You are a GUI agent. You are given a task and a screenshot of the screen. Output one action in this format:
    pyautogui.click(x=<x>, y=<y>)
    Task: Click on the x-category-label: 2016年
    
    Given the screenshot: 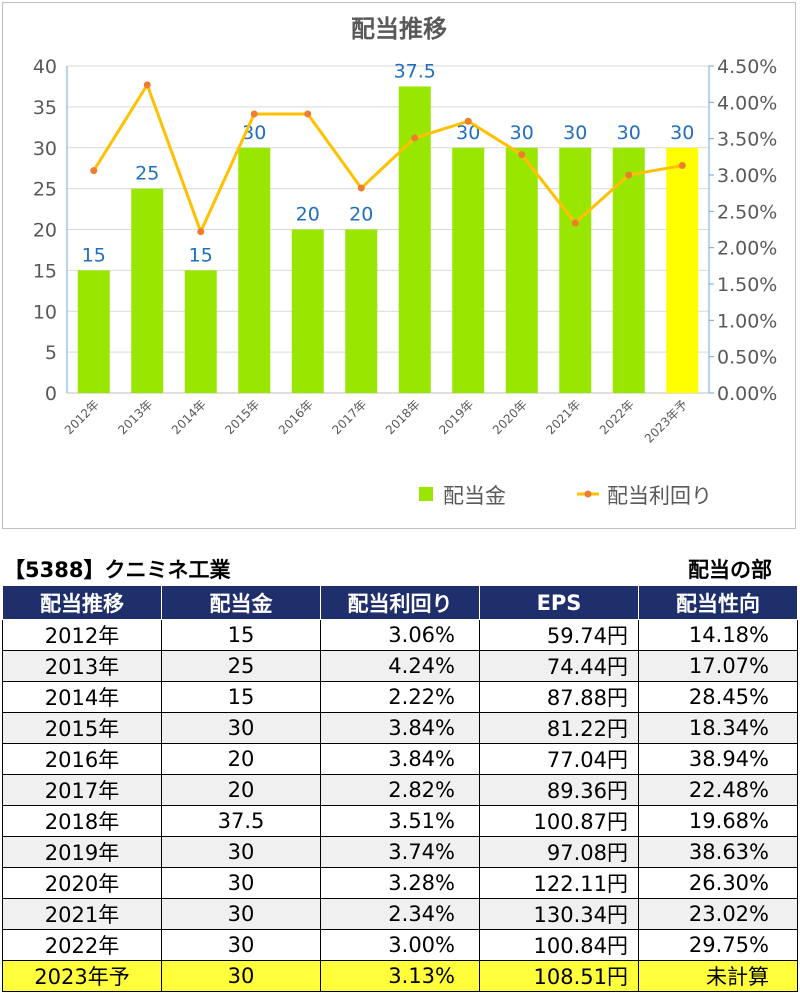 What is the action you would take?
    pyautogui.click(x=296, y=417)
    